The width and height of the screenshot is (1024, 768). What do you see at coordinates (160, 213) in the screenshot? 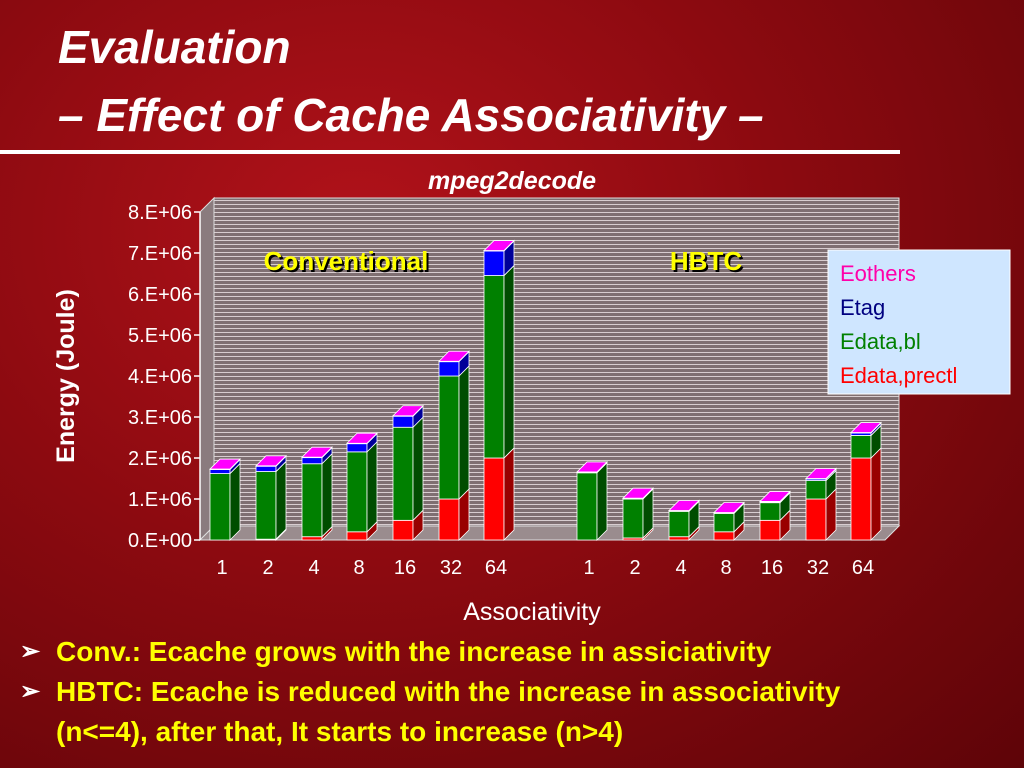
I see `y-tick-label: 8.E+06` at bounding box center [160, 213].